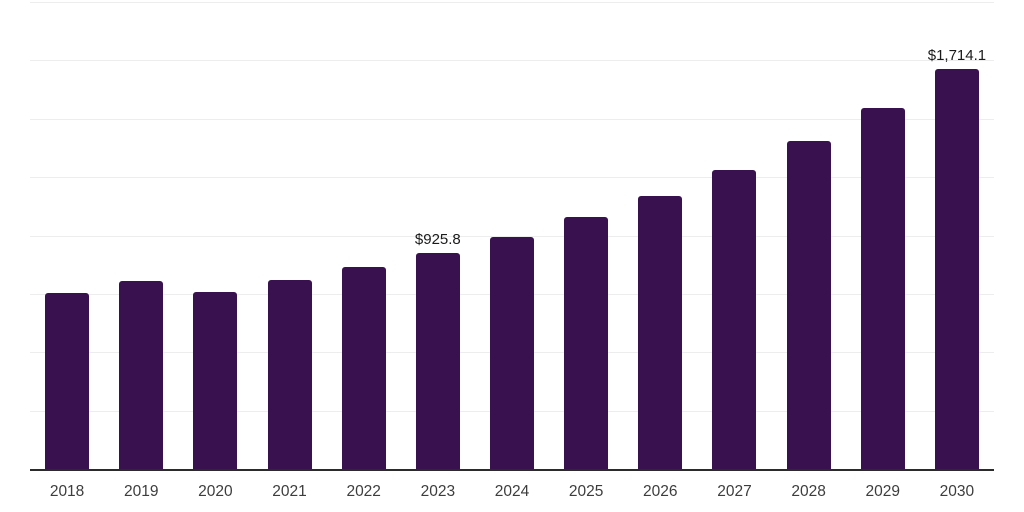 Image resolution: width=1024 pixels, height=512 pixels. I want to click on x-tick-2029: 2029, so click(883, 491).